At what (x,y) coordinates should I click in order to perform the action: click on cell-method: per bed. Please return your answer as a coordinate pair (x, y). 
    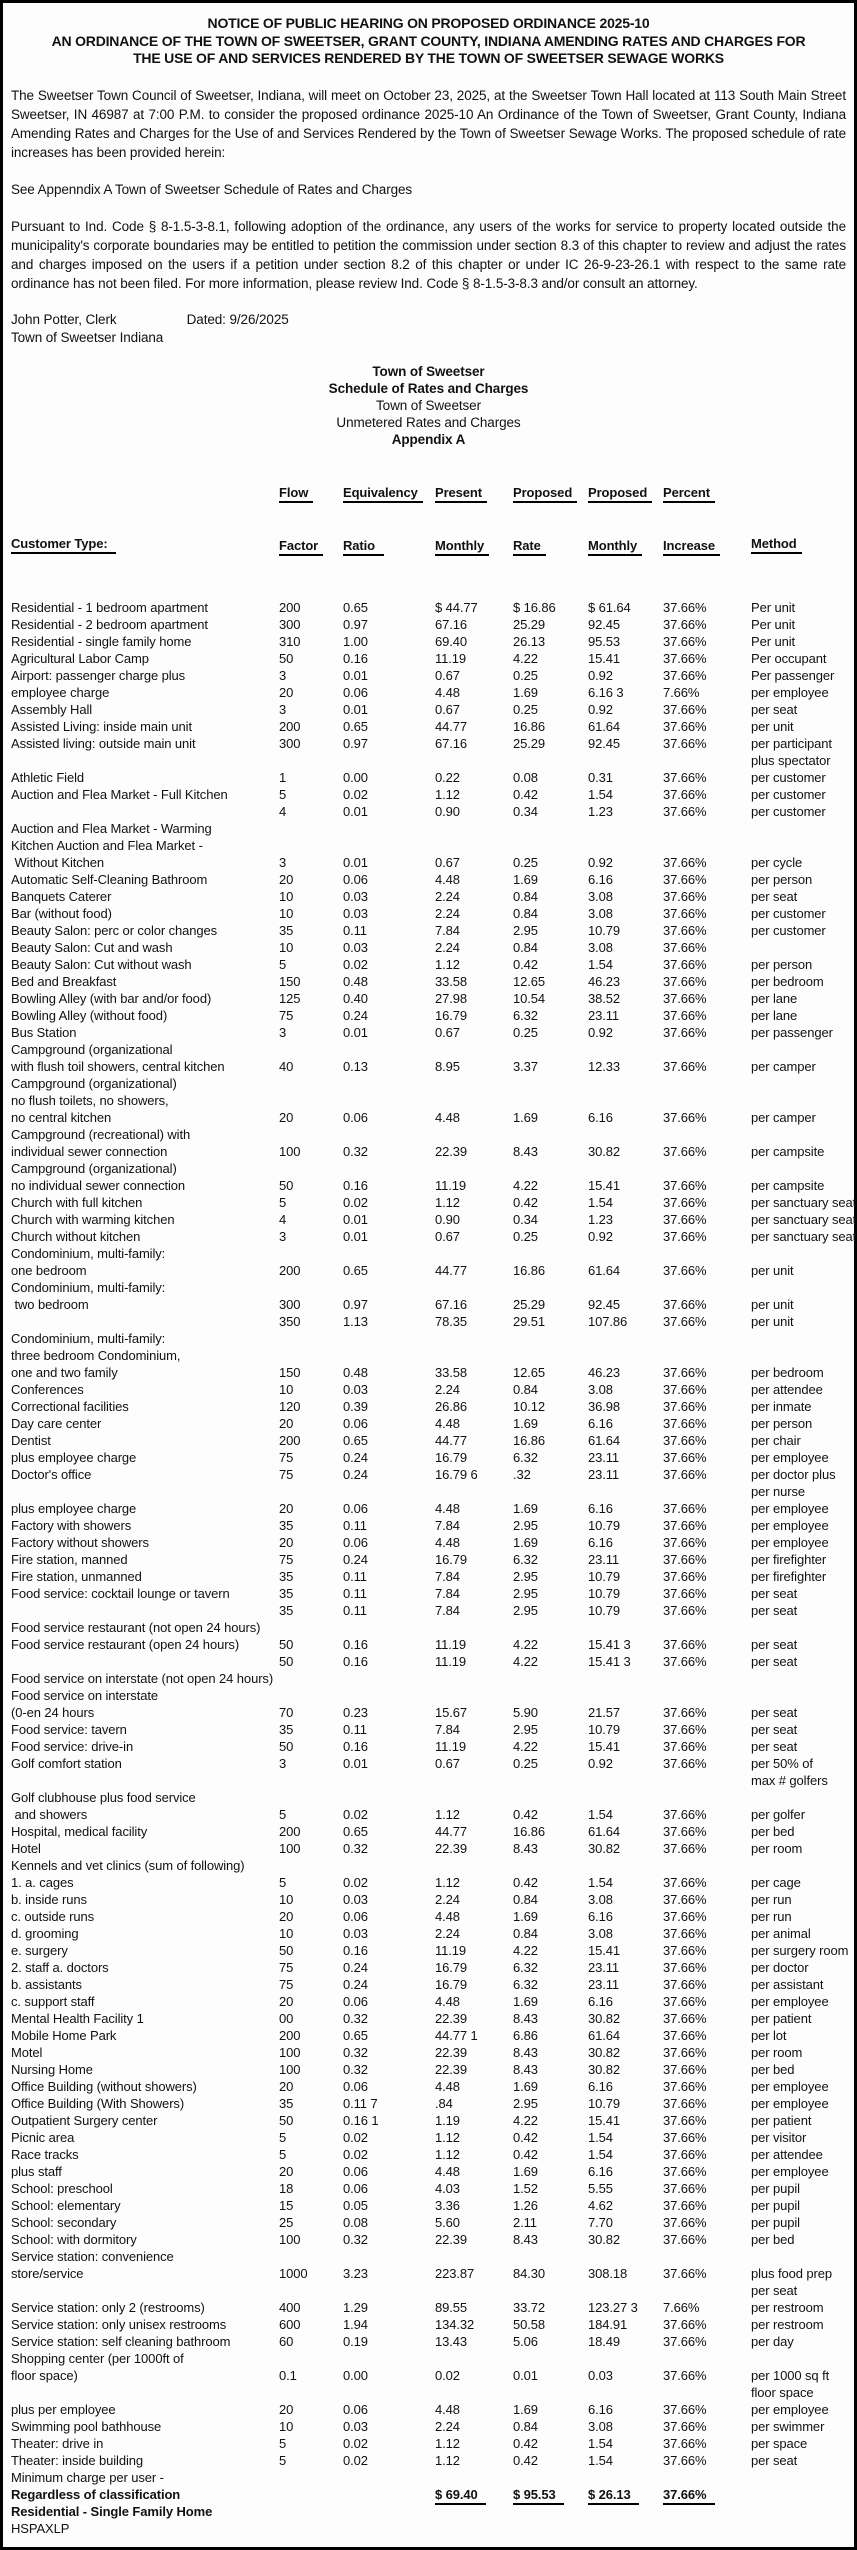
    Looking at the image, I should click on (773, 2239).